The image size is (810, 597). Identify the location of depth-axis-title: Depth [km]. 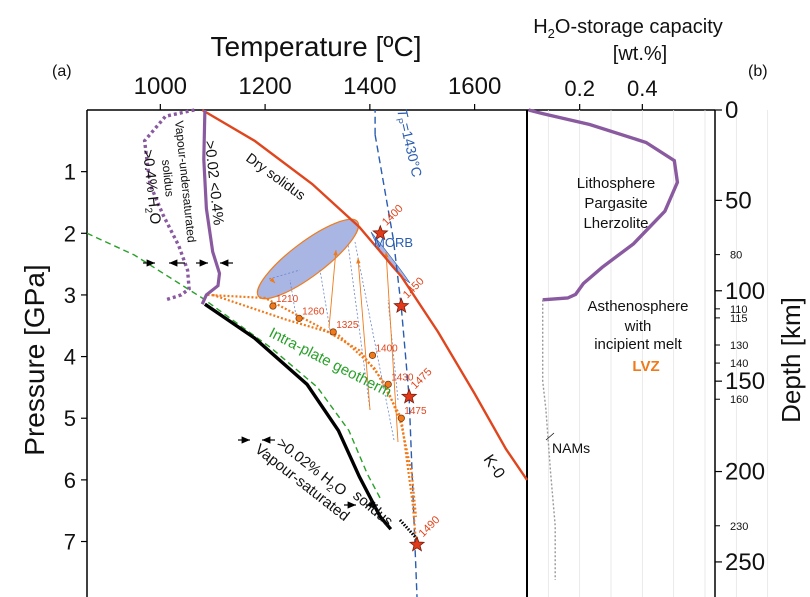
(791, 360).